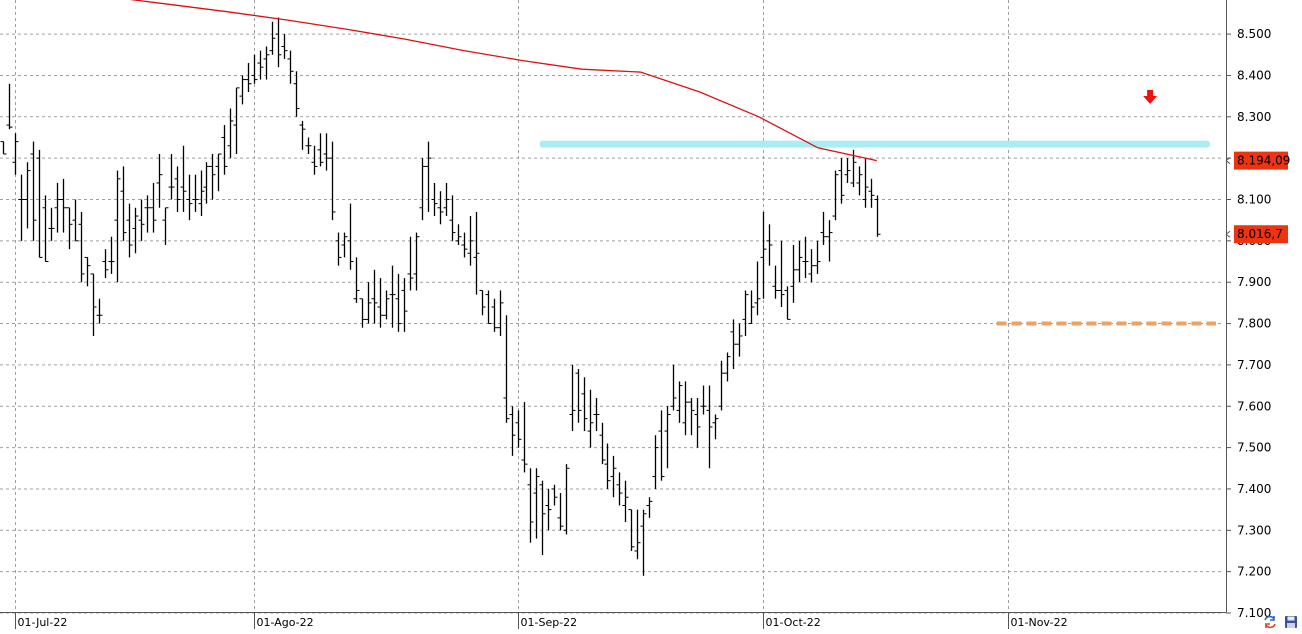 The image size is (1302, 634). Describe the element at coordinates (1254, 406) in the screenshot. I see `y-tick-label: 7.600` at that location.